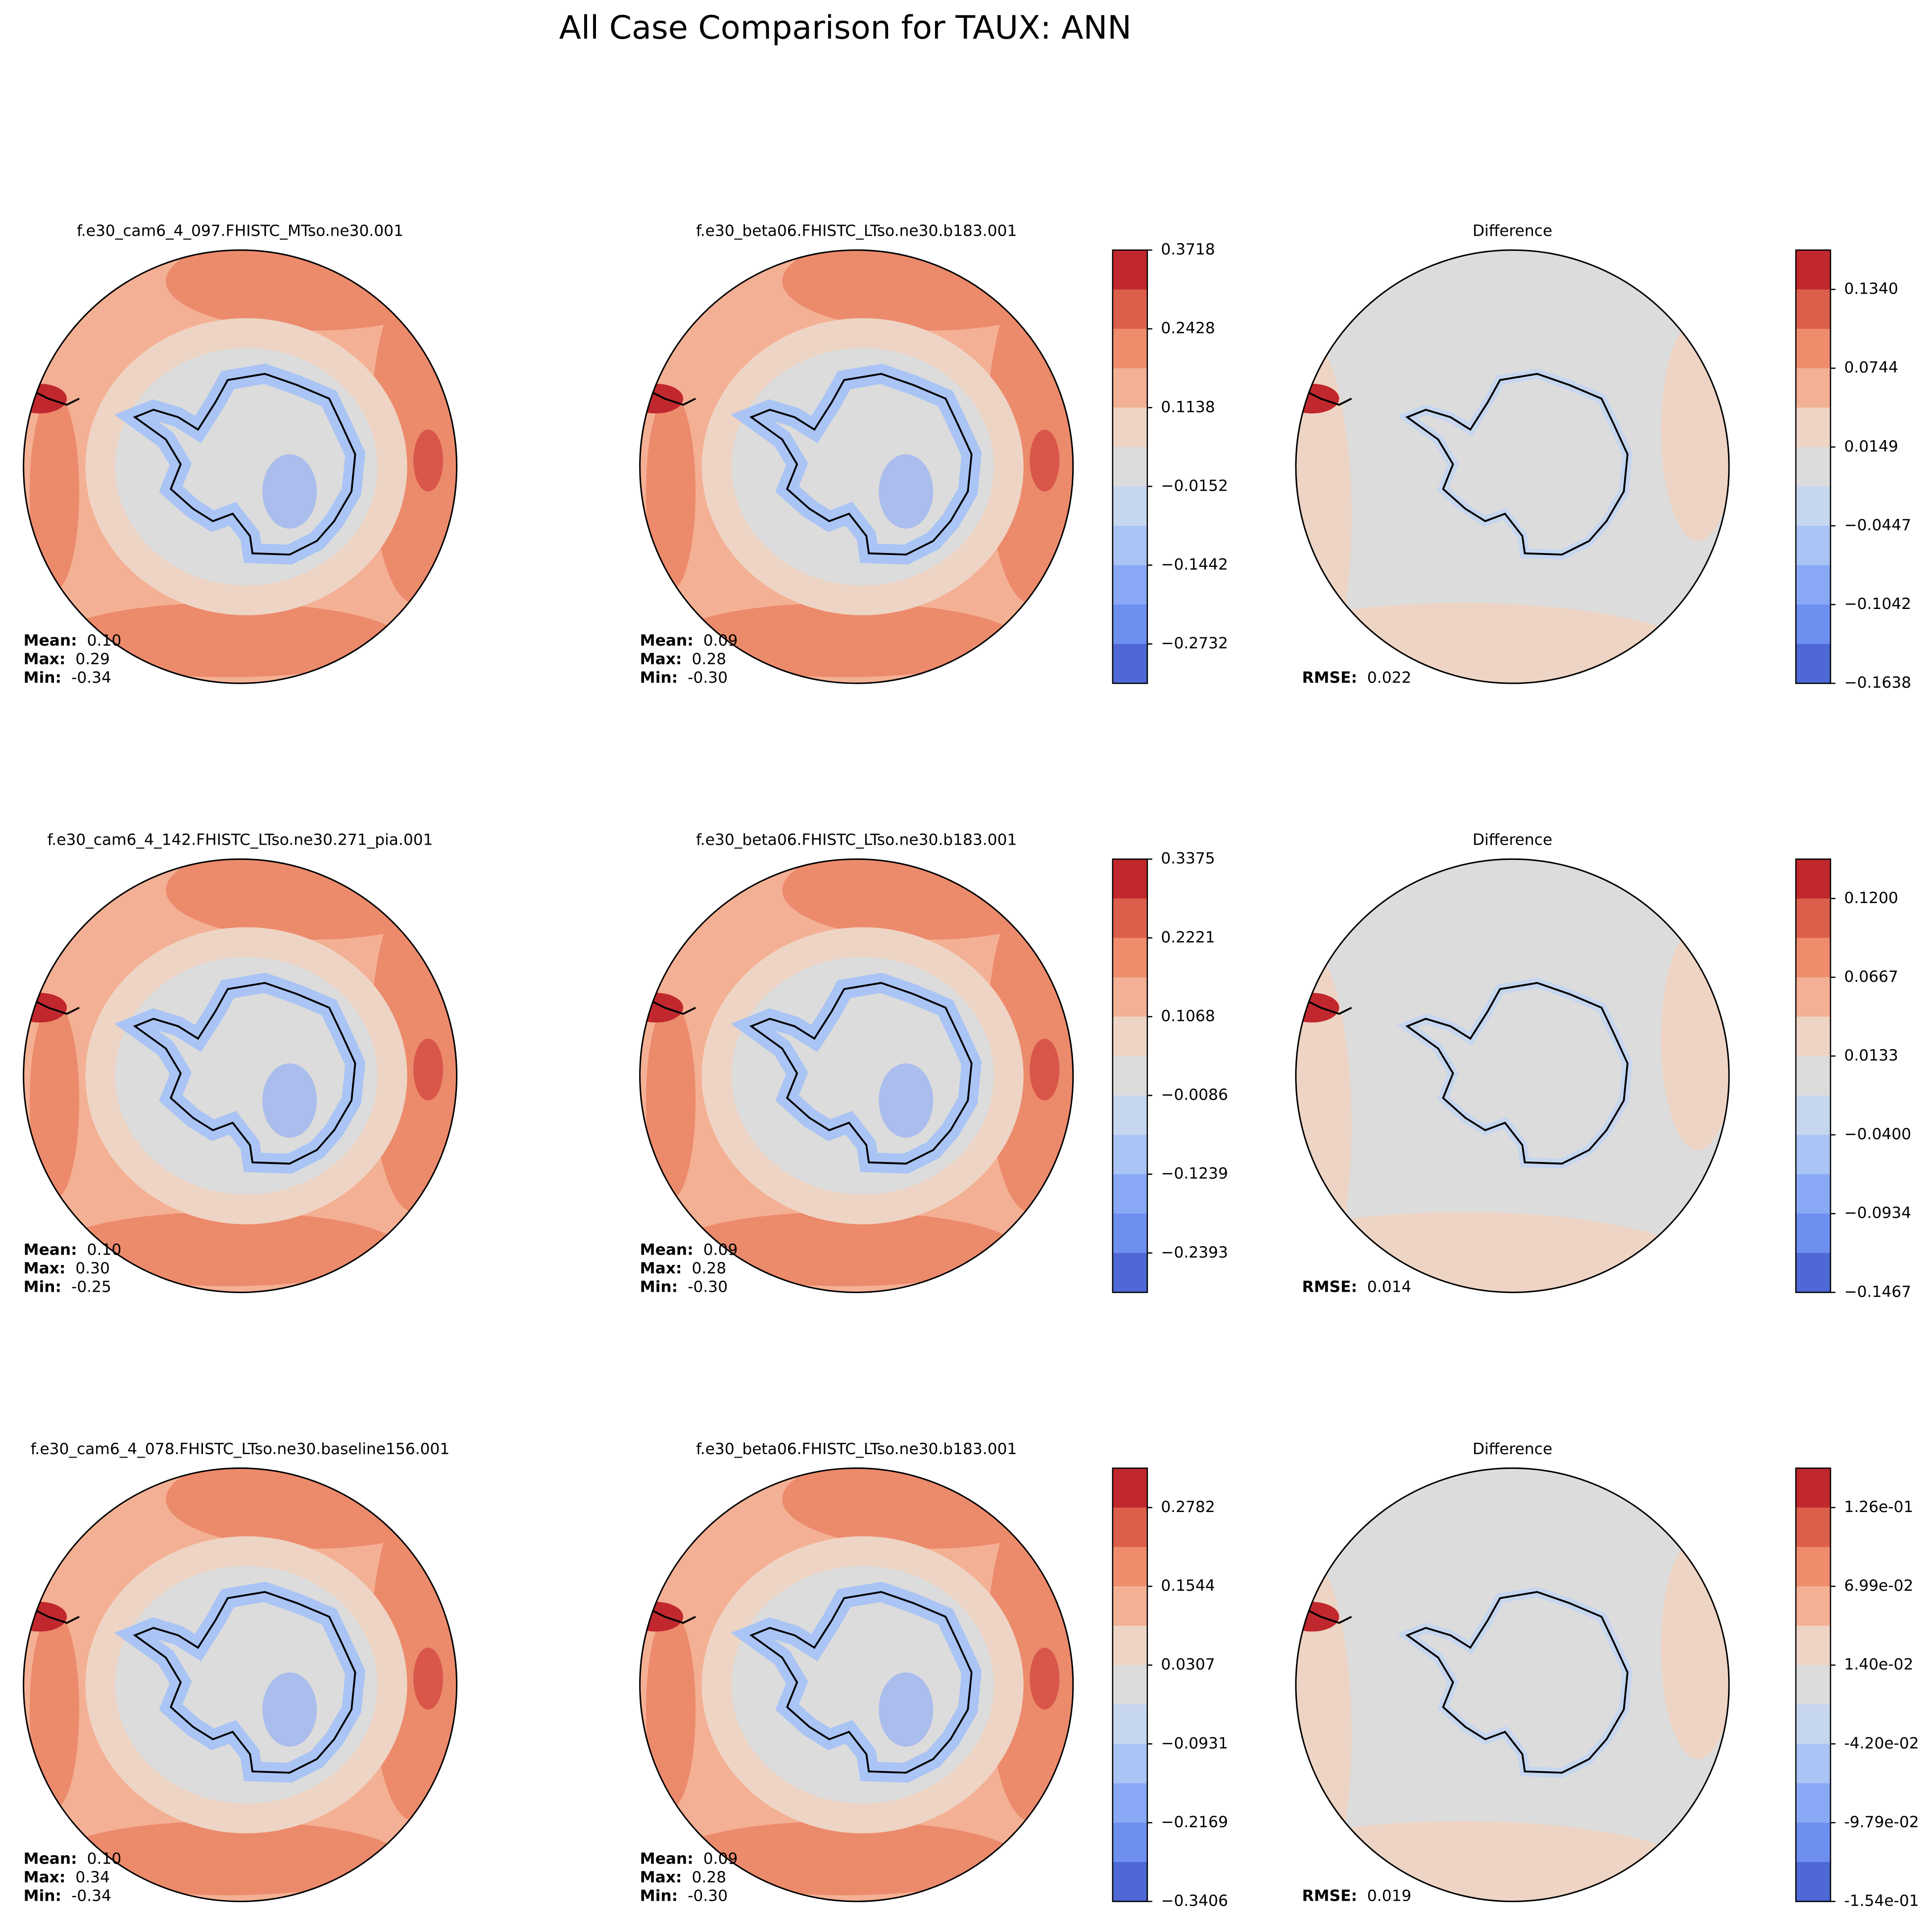  I want to click on stat-value: 0.014, so click(1389, 1287).